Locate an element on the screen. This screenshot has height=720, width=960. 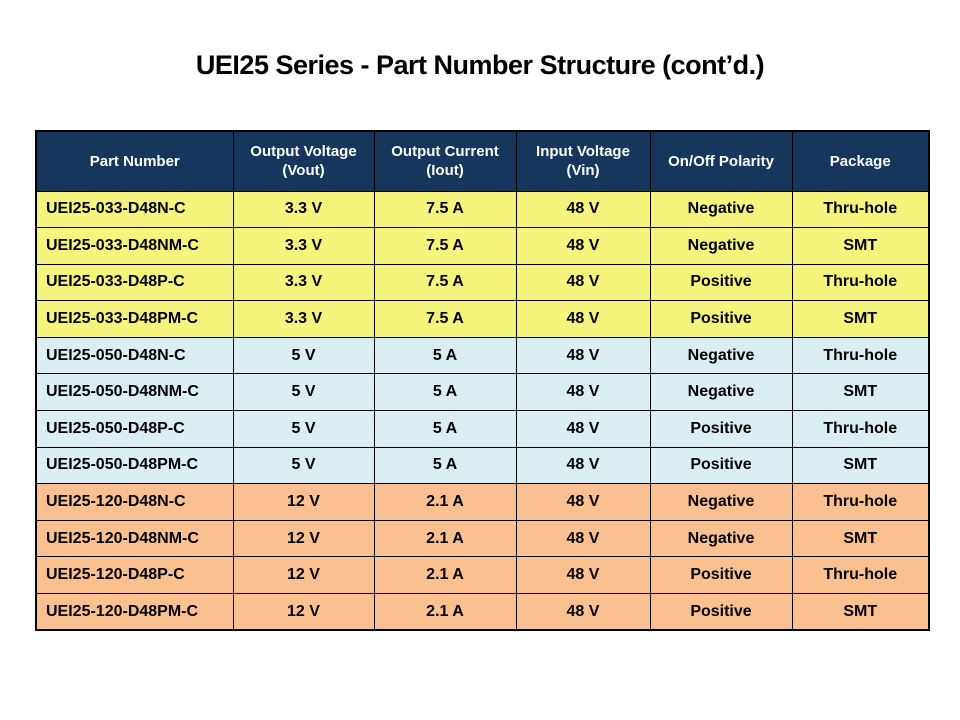
col-header-output-current: Output Current (Iout) is located at coordinates (445, 161).